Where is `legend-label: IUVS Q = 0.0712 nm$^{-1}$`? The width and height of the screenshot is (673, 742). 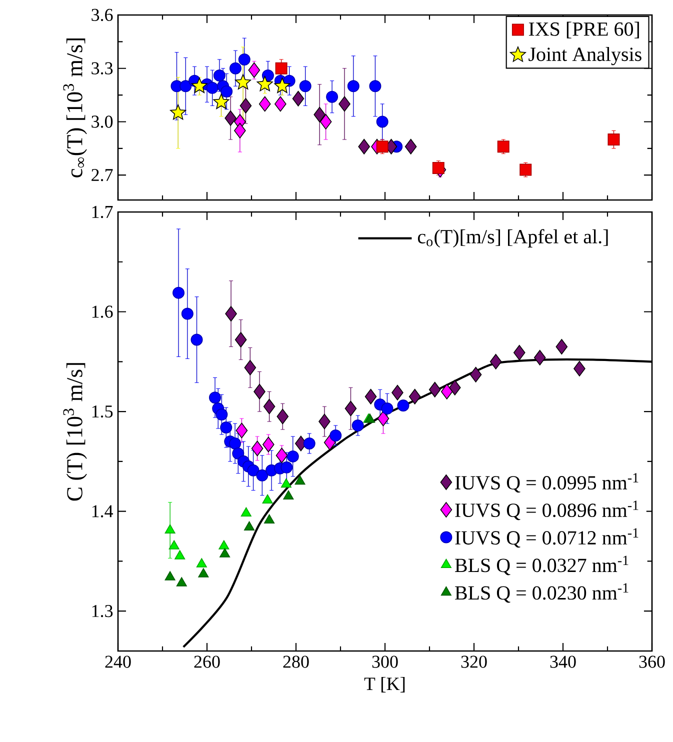
legend-label: IUVS Q = 0.0712 nm$^{-1}$ is located at coordinates (546, 538).